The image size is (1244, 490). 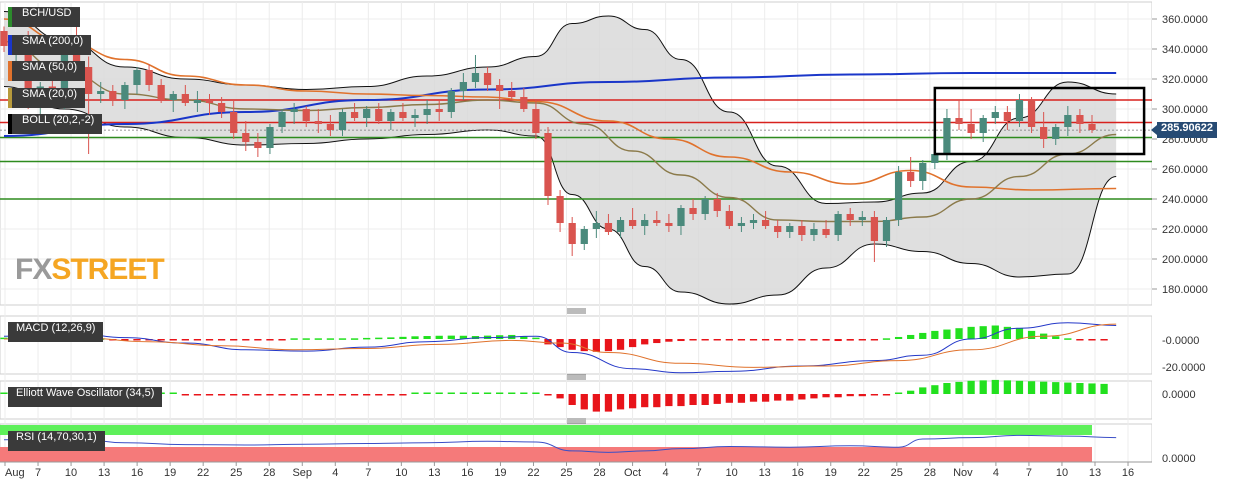 What do you see at coordinates (732, 473) in the screenshot?
I see `x-tick-label: 10` at bounding box center [732, 473].